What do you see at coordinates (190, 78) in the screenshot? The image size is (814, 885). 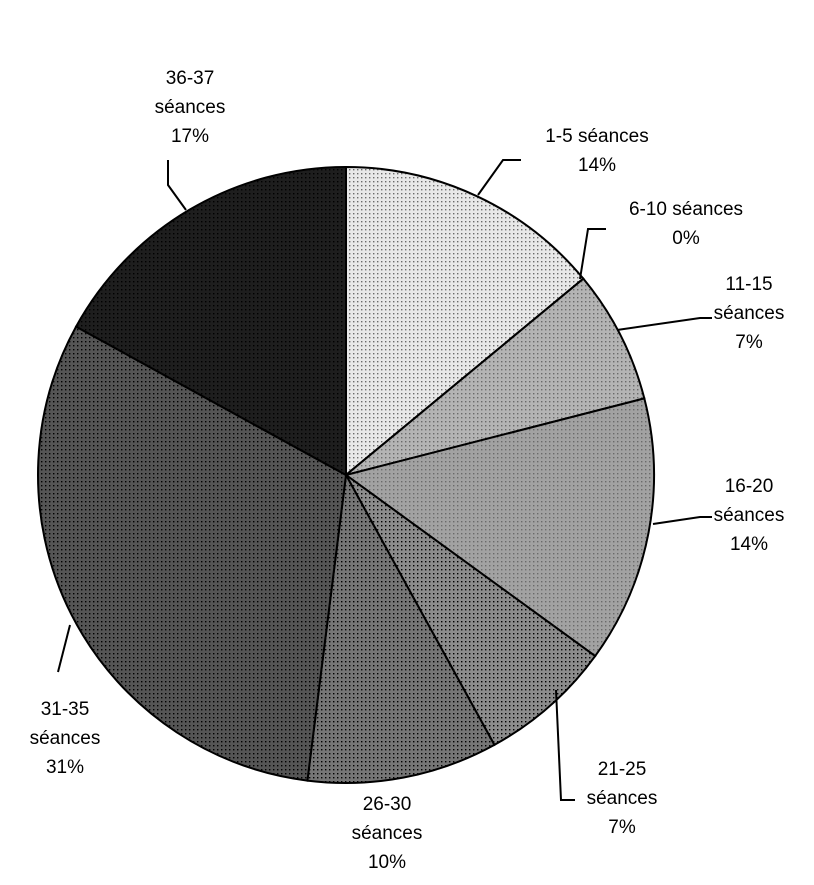 I see `slice-label-line: 36-37` at bounding box center [190, 78].